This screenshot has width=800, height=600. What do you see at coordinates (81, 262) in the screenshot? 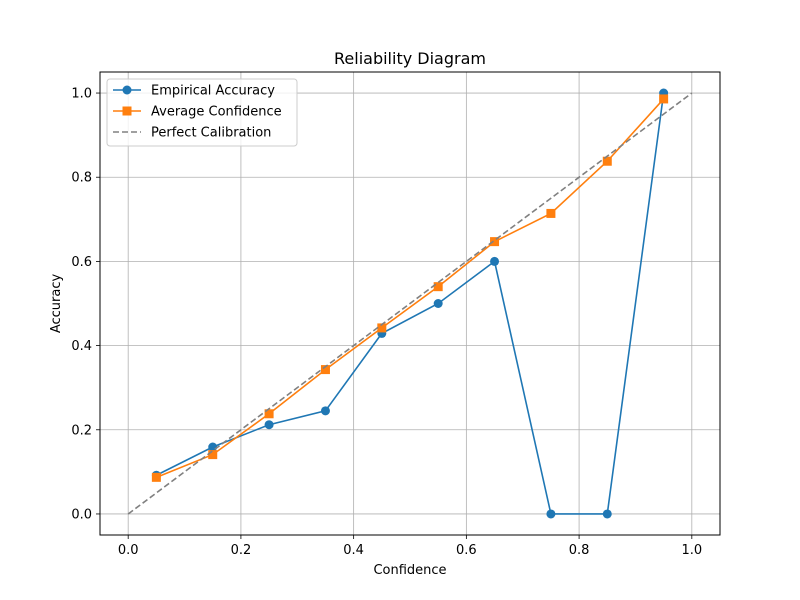
I see `y-tick-label: 0.6` at bounding box center [81, 262].